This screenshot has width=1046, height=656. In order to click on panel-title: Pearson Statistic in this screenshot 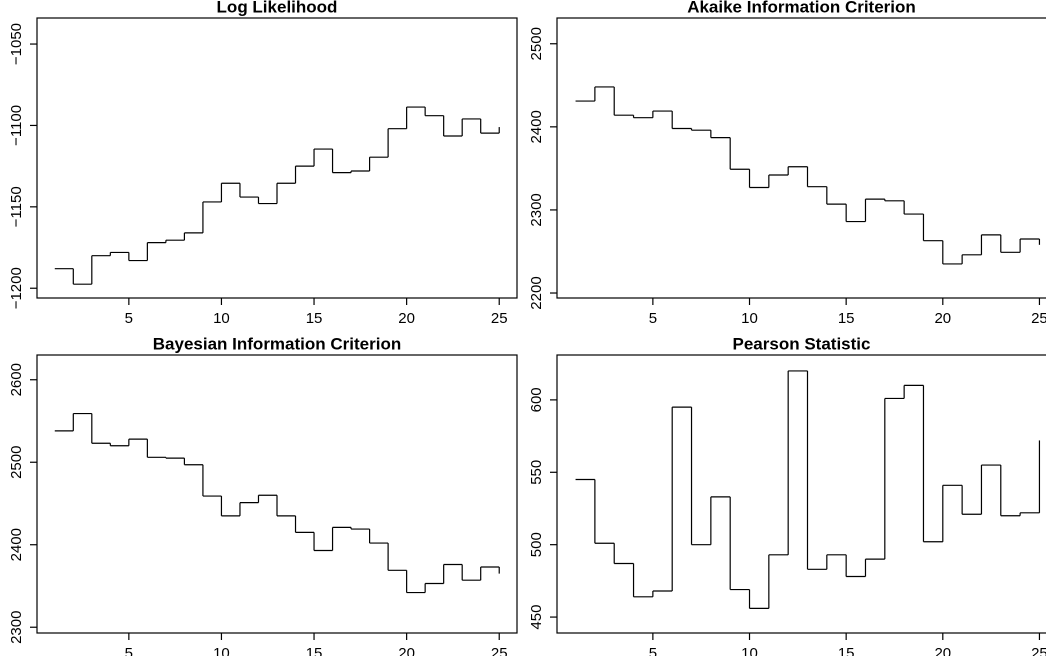, I will do `click(802, 343)`.